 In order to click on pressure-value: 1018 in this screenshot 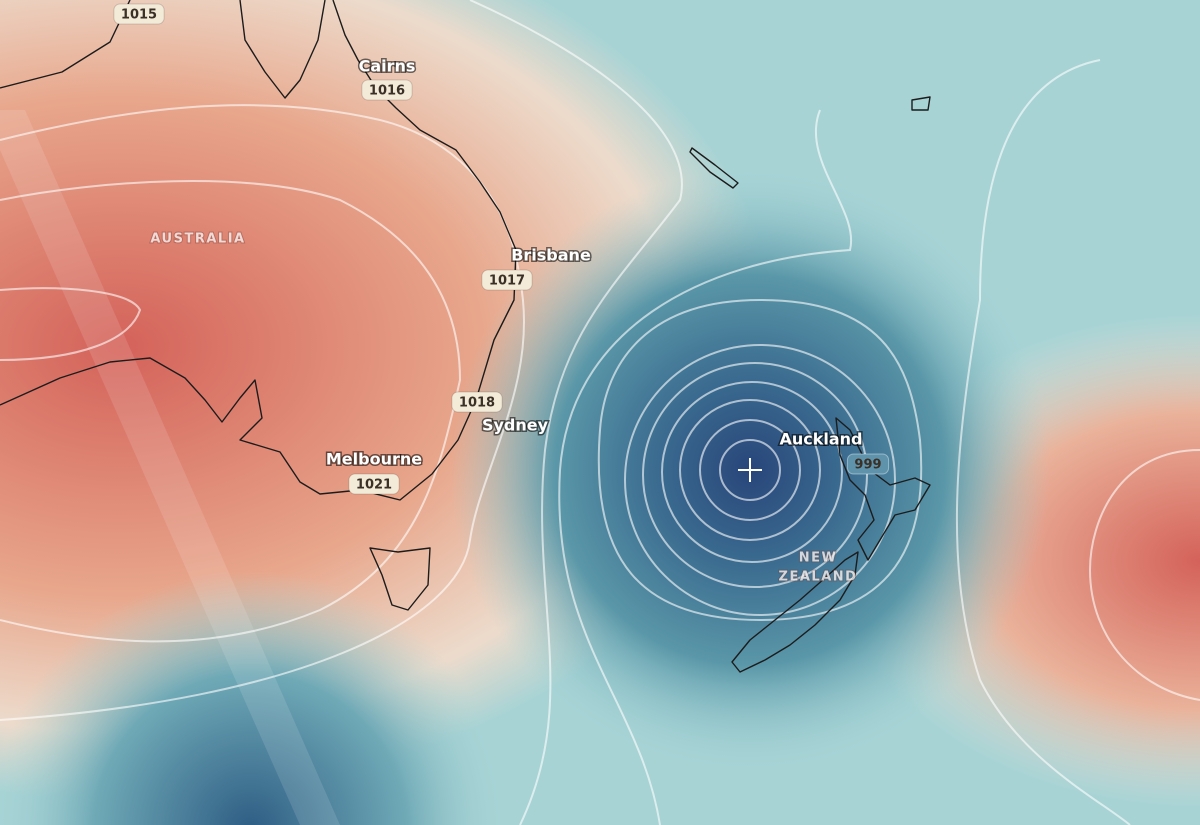, I will do `click(477, 403)`.